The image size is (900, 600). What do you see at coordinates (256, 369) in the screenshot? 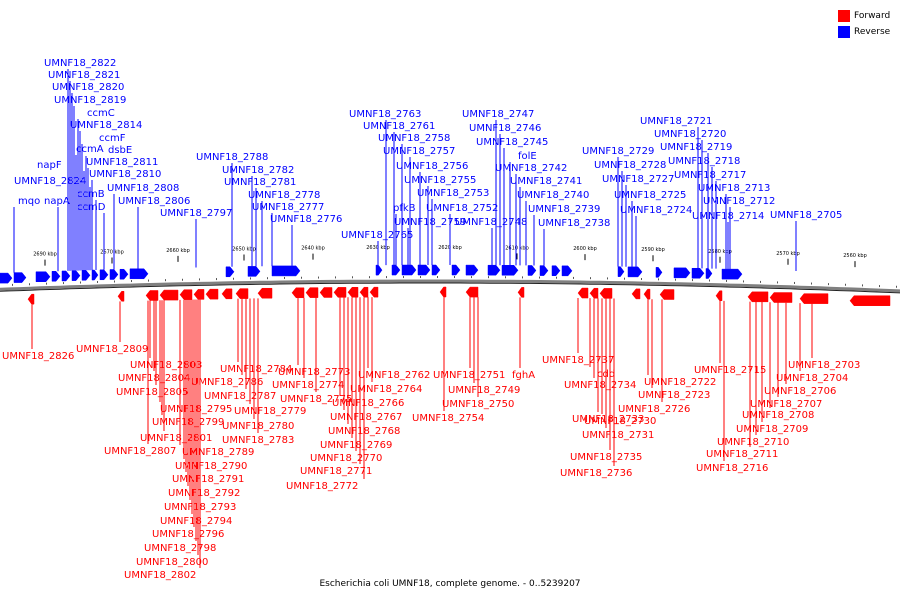
I see `forward-gene-label: UMNF18_2784` at bounding box center [256, 369].